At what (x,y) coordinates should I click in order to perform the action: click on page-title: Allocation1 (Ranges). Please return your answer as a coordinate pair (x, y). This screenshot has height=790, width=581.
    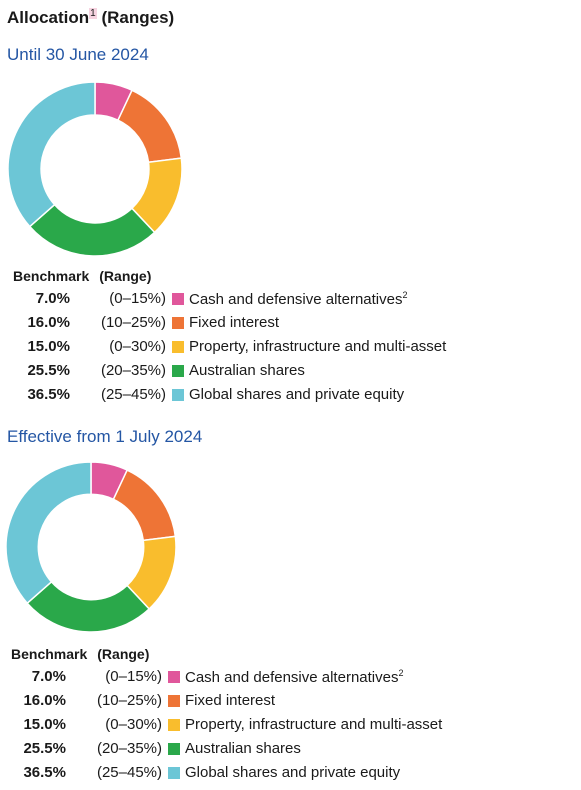
    Looking at the image, I should click on (90, 18).